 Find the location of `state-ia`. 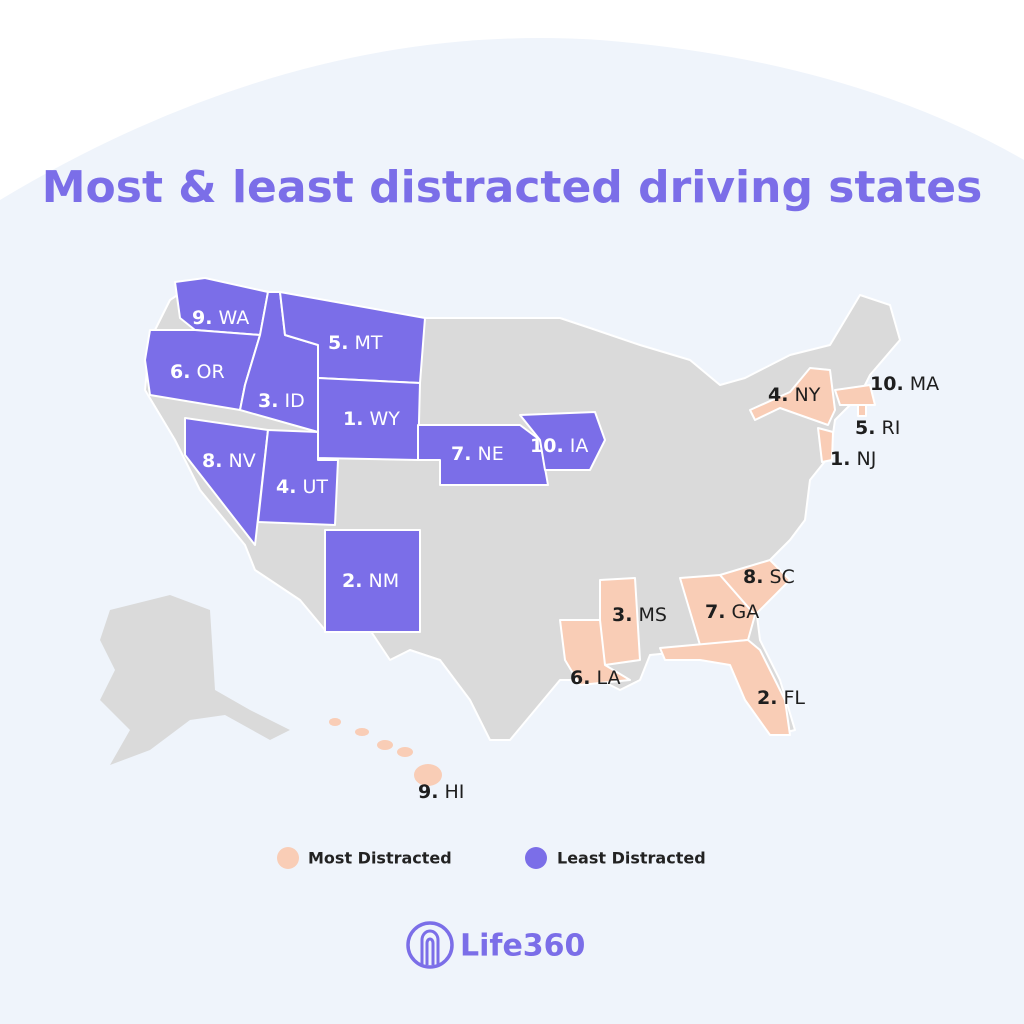

state-ia is located at coordinates (562, 441).